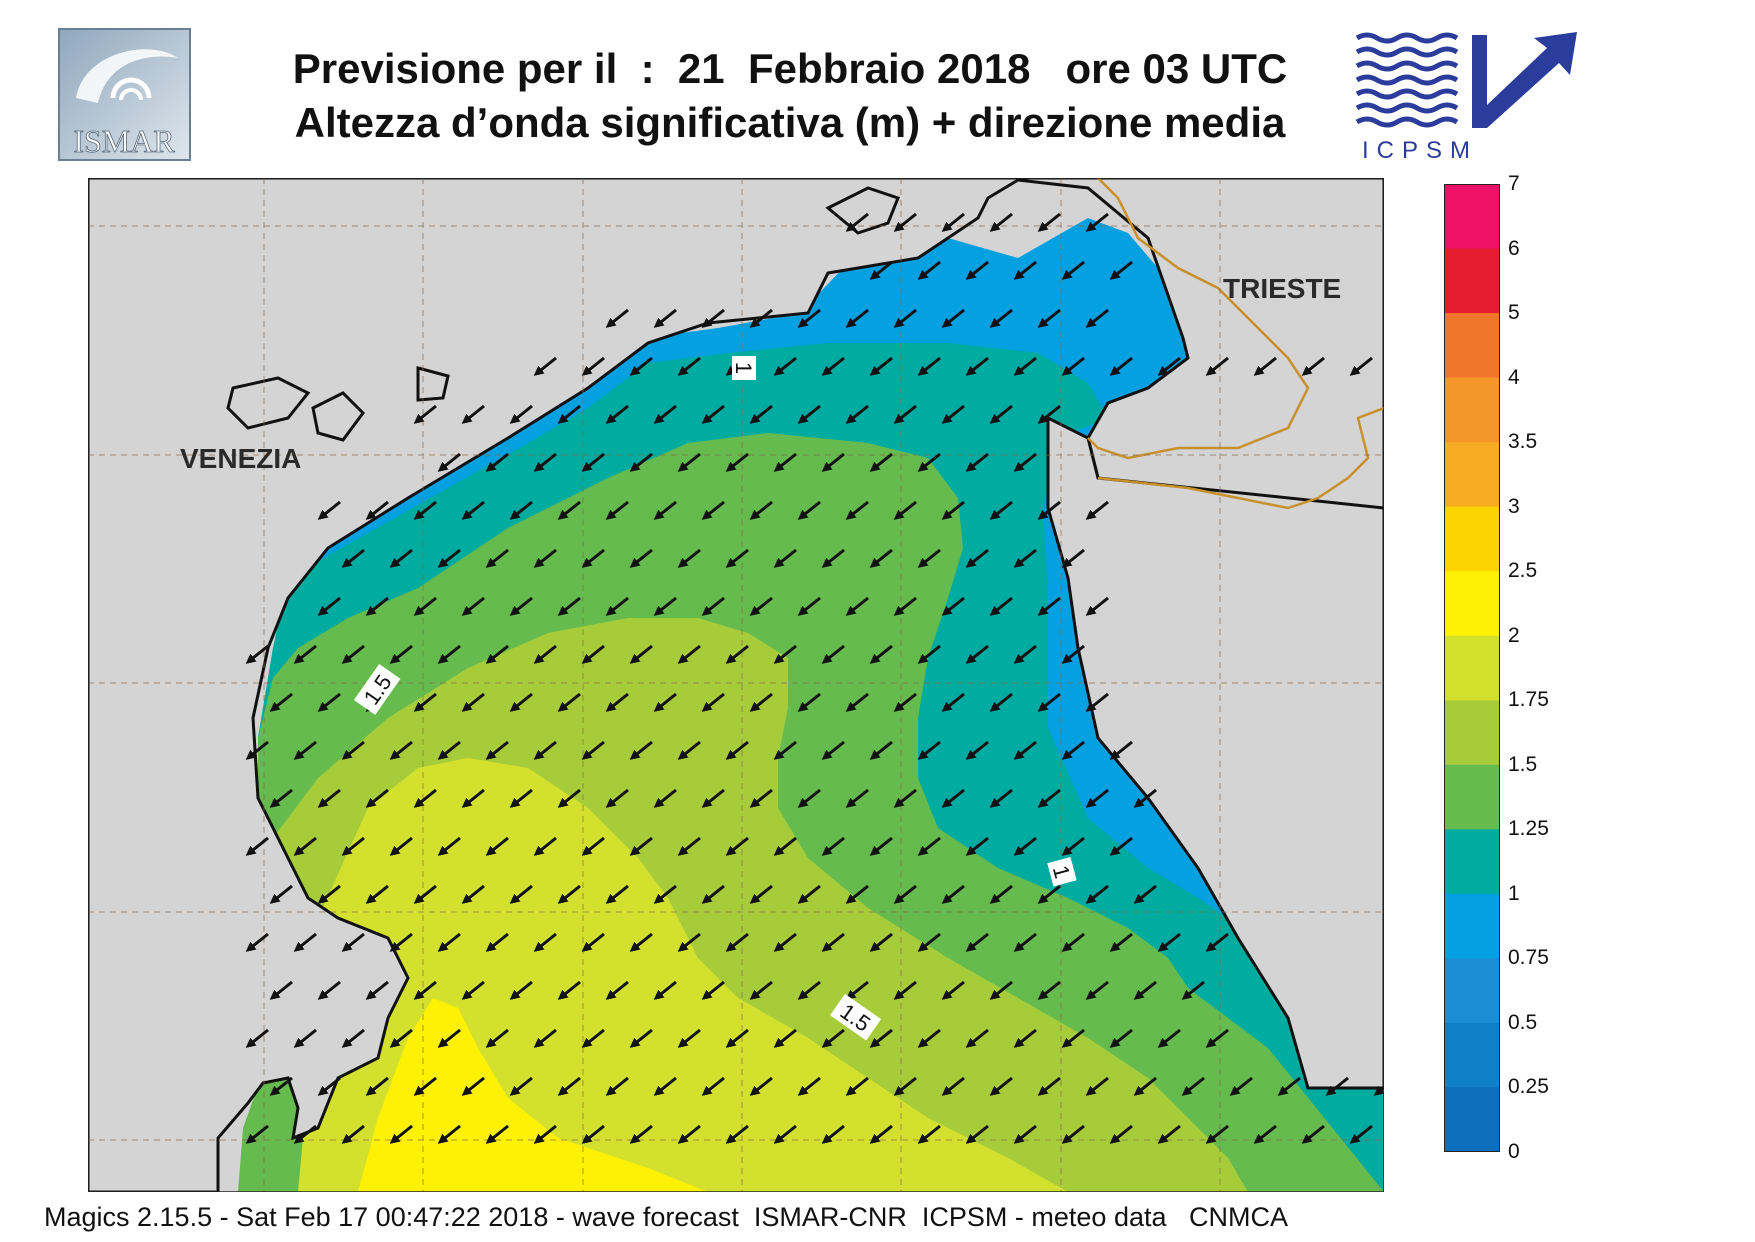 Image resolution: width=1755 pixels, height=1242 pixels. Describe the element at coordinates (1523, 1022) in the screenshot. I see `colorbar-tick-label: 0.5` at that location.